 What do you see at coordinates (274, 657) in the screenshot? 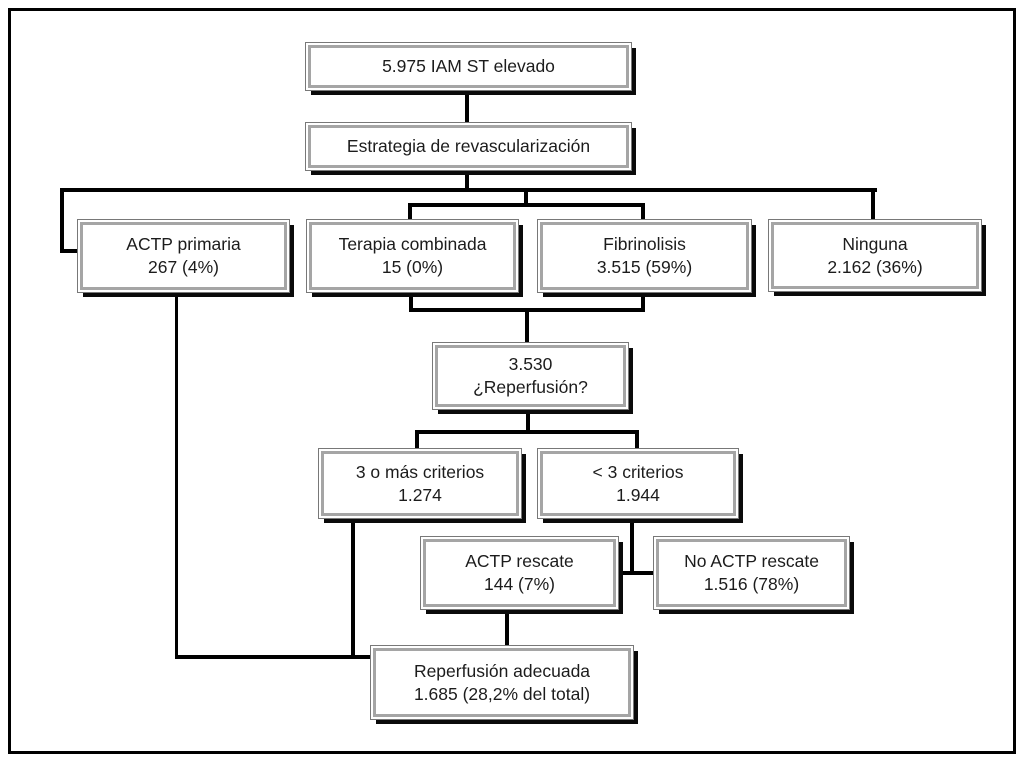
I see `connector-bottom-merge` at bounding box center [274, 657].